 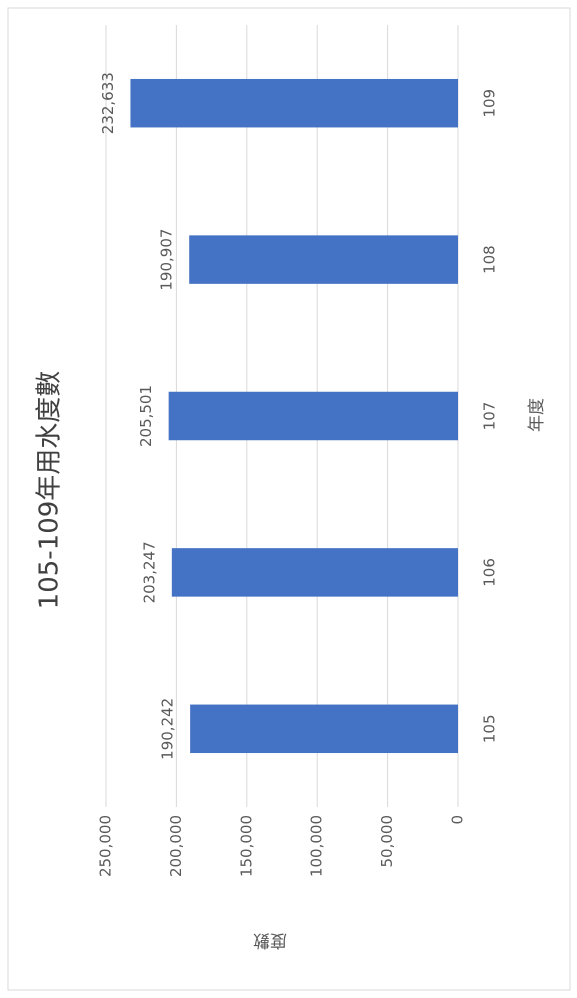 I want to click on chart-title: 105-109年用水度數, so click(x=50, y=490).